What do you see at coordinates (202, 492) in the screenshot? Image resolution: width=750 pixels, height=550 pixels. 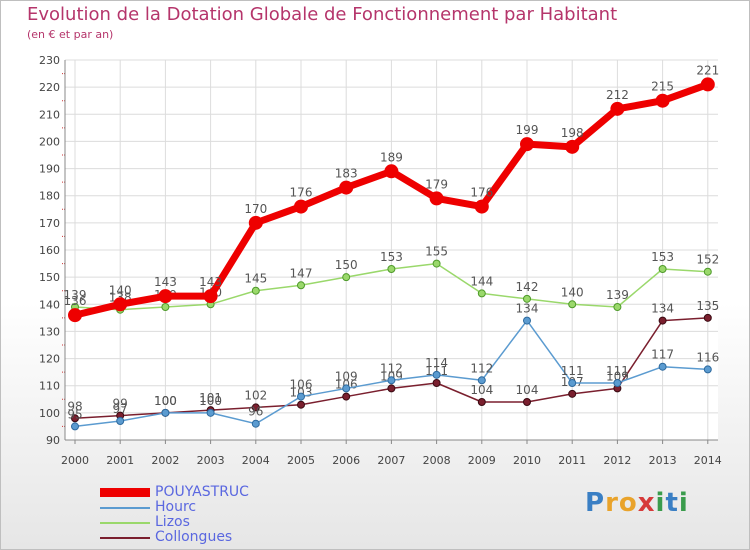 I see `legend-label: POUYASTRUC` at bounding box center [202, 492].